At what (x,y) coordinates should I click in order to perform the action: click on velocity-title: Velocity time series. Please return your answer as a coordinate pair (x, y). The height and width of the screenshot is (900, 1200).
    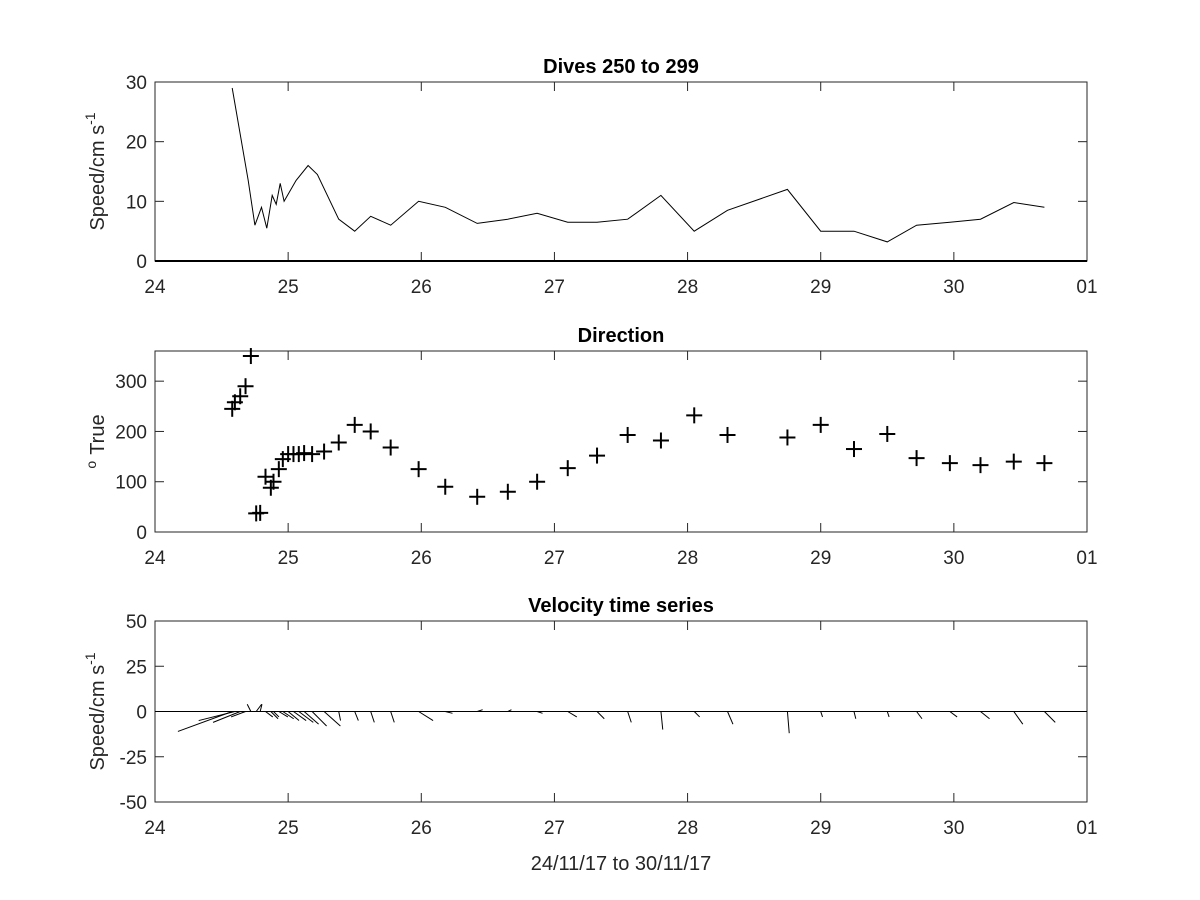
    Looking at the image, I should click on (621, 606).